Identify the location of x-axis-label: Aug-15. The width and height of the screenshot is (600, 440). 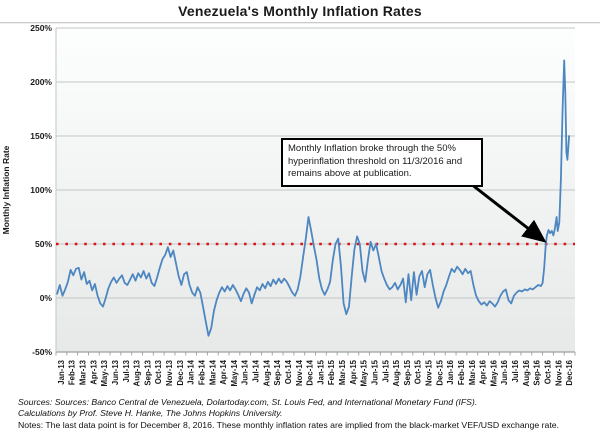
(396, 372).